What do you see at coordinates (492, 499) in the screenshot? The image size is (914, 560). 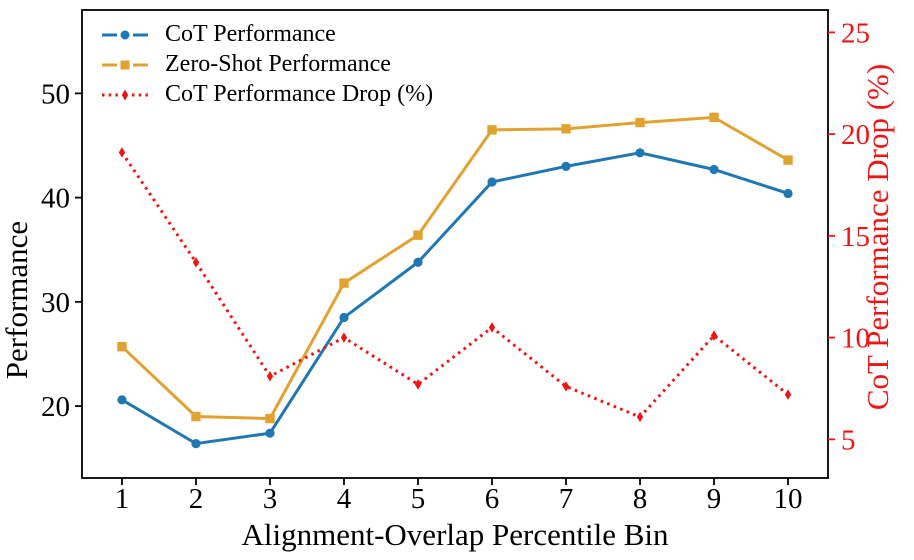 I see `x-axis-tick-label: 6` at bounding box center [492, 499].